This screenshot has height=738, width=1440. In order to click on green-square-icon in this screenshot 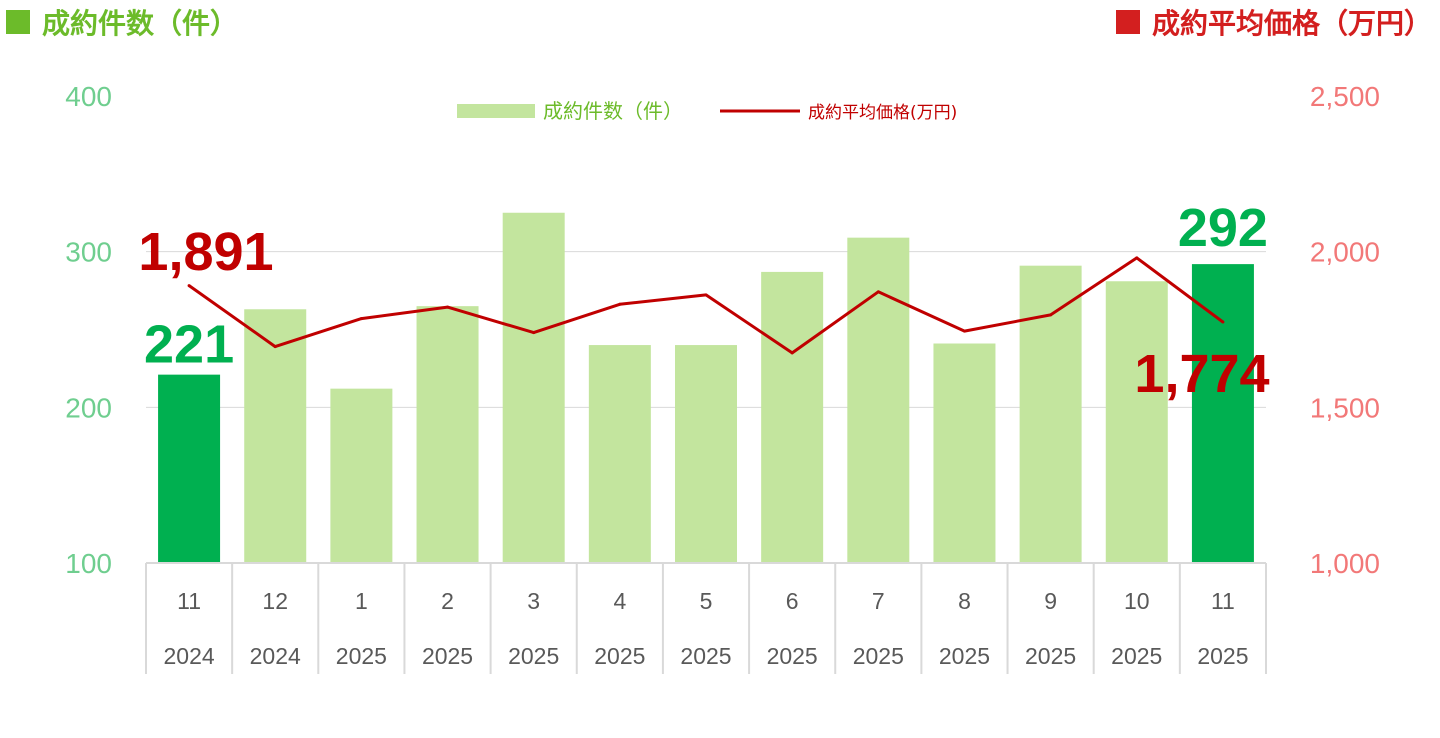, I will do `click(18, 22)`.